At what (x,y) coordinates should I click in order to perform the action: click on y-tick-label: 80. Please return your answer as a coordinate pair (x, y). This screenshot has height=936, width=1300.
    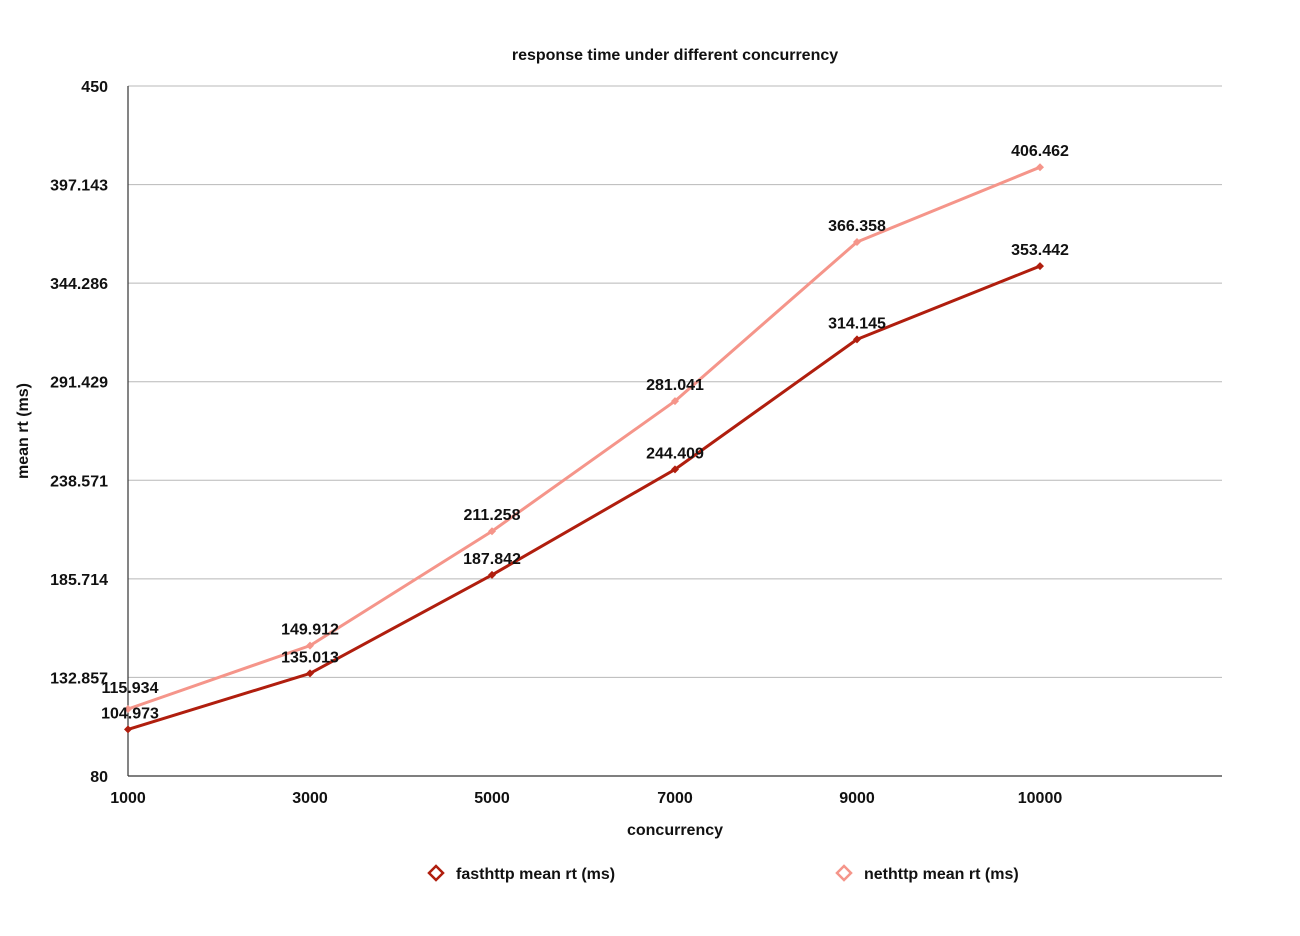
    Looking at the image, I should click on (99, 777).